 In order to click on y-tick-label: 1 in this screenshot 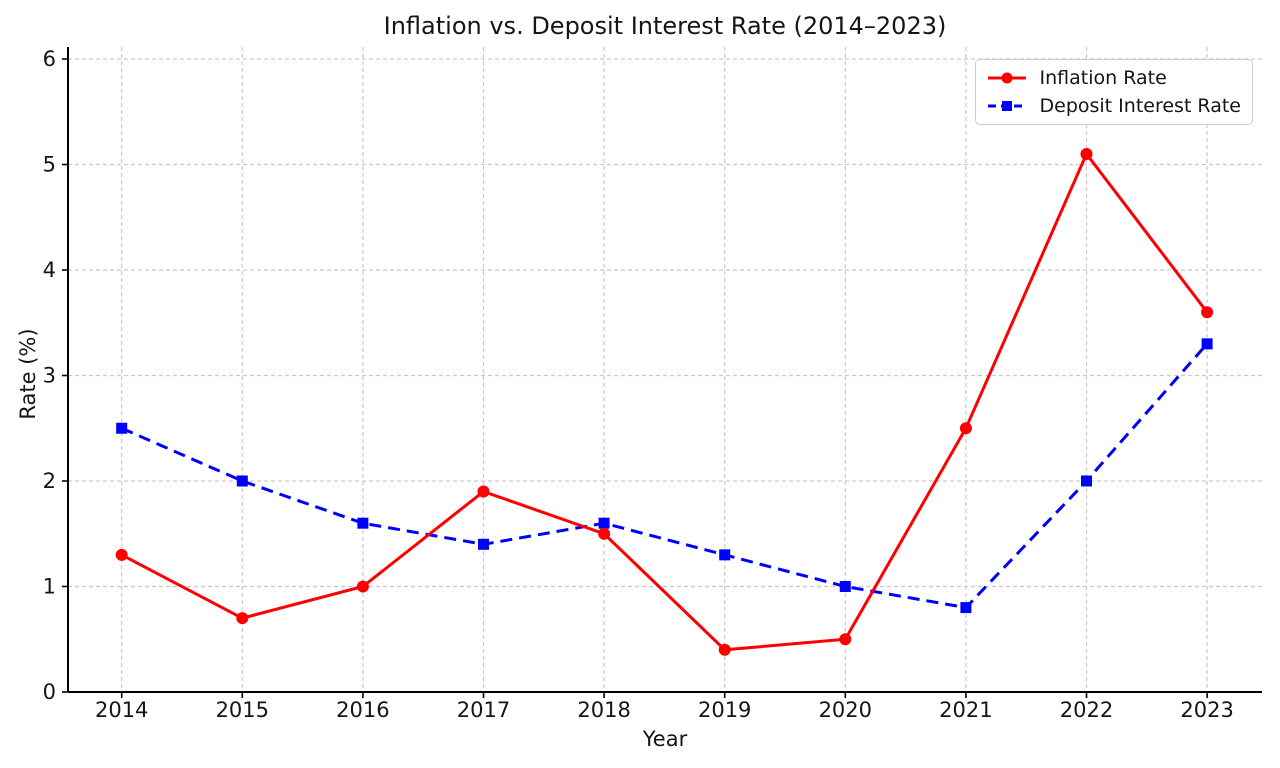, I will do `click(49, 587)`.